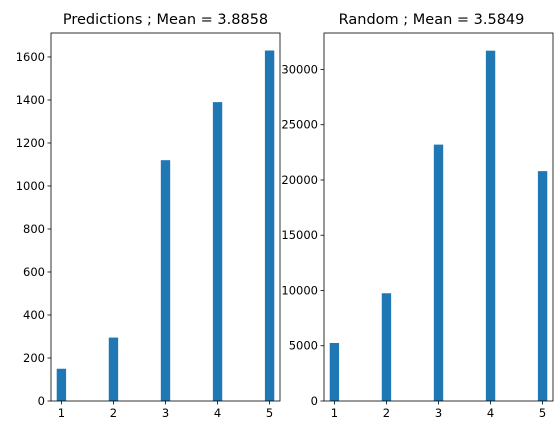  I want to click on chart-title: Random ; Mean = 3.5849, so click(432, 20).